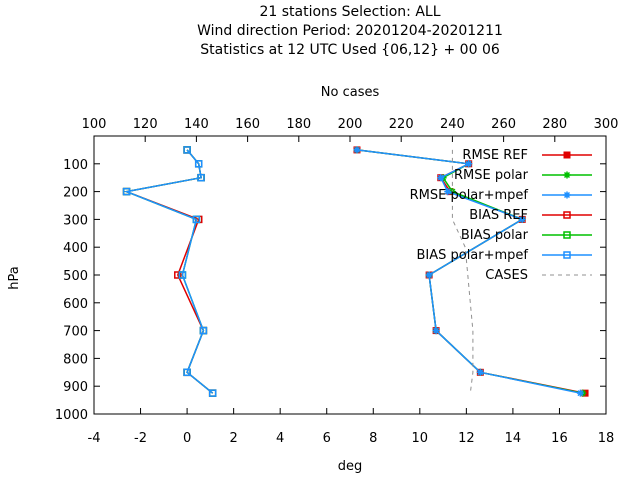 The height and width of the screenshot is (480, 640). What do you see at coordinates (495, 235) in the screenshot?
I see `legend-label: BIAS polar` at bounding box center [495, 235].